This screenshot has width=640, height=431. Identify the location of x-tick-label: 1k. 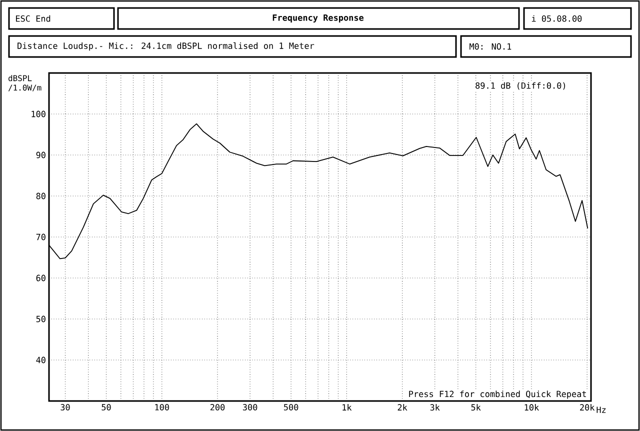
(347, 407).